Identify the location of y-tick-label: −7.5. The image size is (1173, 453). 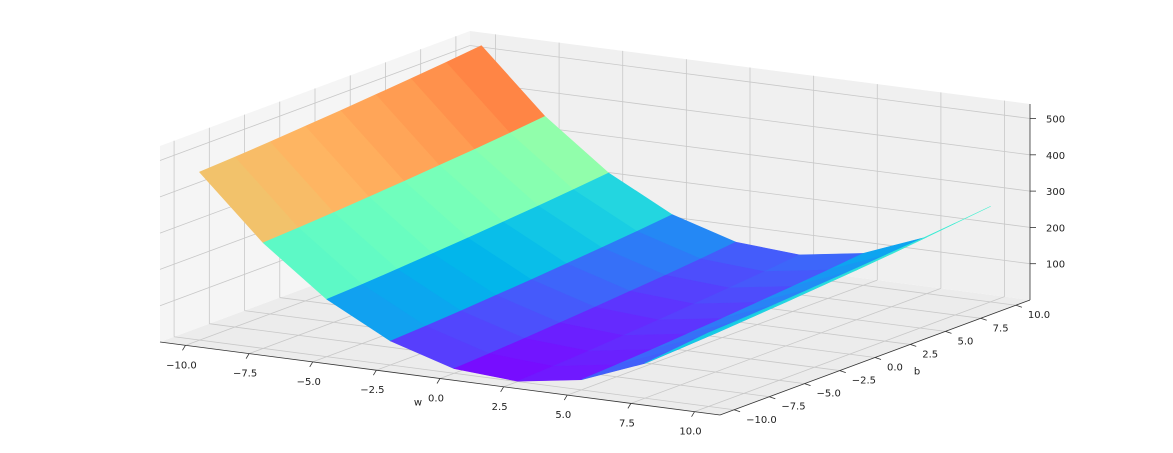
(793, 407).